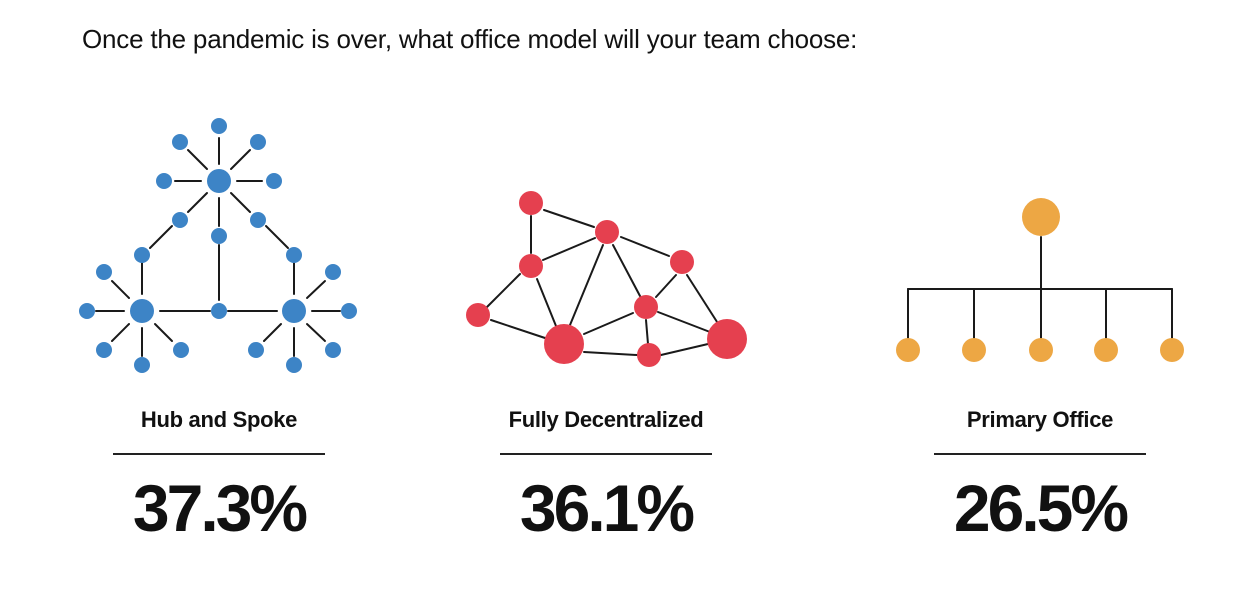 Image resolution: width=1244 pixels, height=596 pixels. Describe the element at coordinates (1041, 508) in the screenshot. I see `option-percentage: 26.5%` at that location.